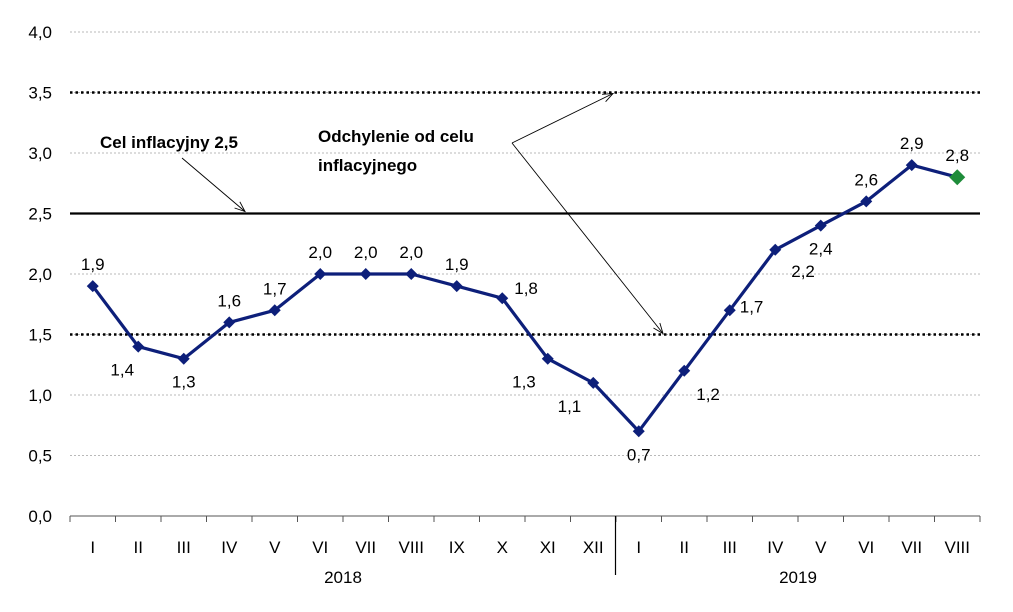 The width and height of the screenshot is (1013, 612). What do you see at coordinates (866, 179) in the screenshot?
I see `data-label: 2,6` at bounding box center [866, 179].